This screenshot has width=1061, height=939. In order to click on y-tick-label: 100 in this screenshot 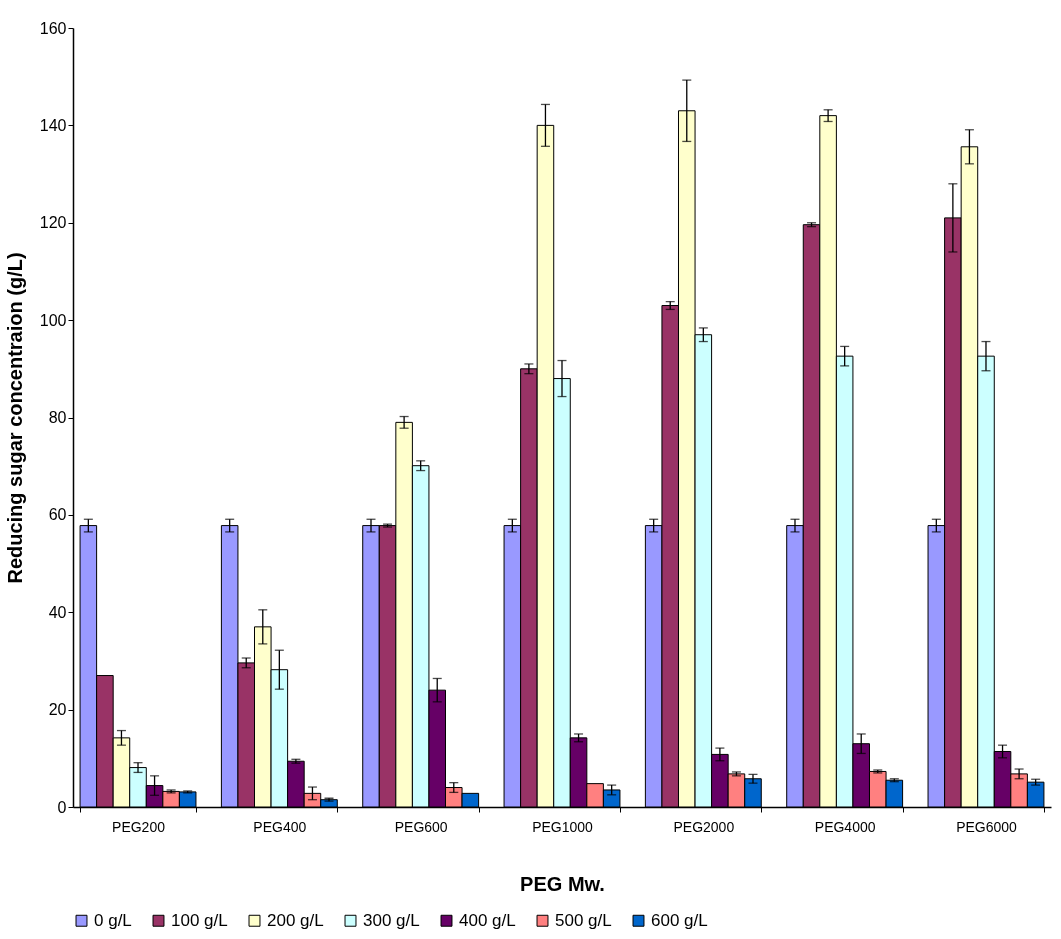, I will do `click(53, 320)`.